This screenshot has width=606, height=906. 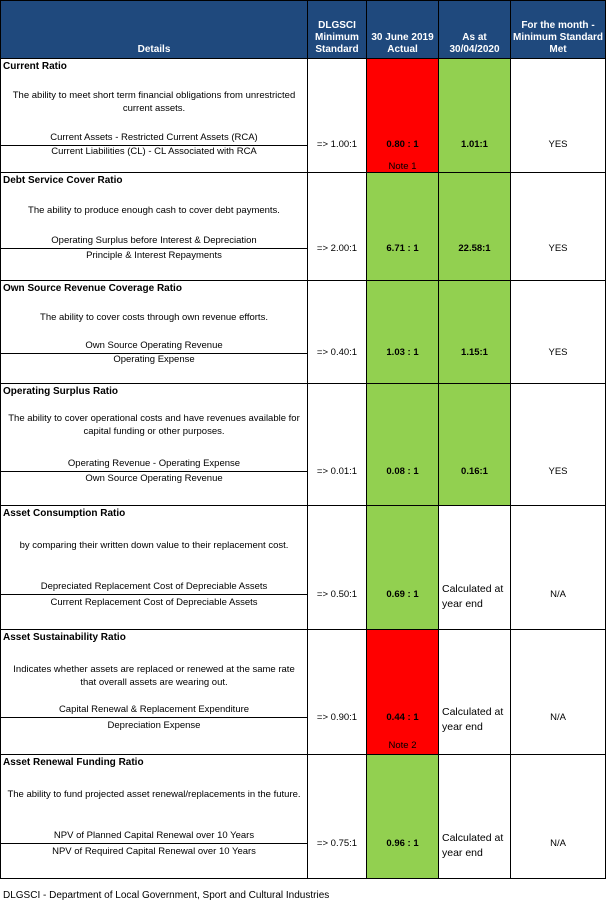 What do you see at coordinates (337, 332) in the screenshot?
I see `standard-cell: => 0.40:1` at bounding box center [337, 332].